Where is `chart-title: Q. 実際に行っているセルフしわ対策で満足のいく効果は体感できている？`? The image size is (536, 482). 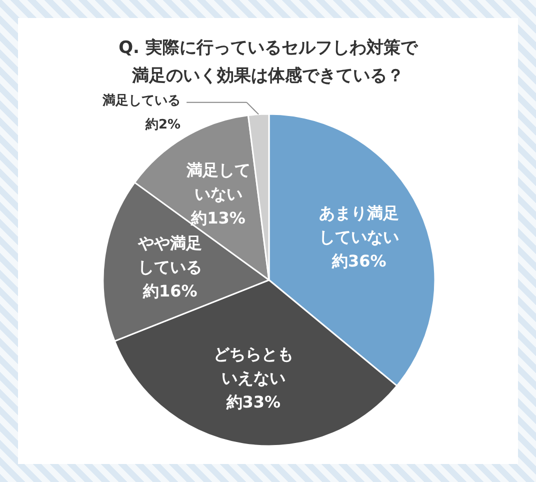
chart-title: Q. 実際に行っているセルフしわ対策で満足のいく効果は体感できている？ is located at coordinates (268, 62).